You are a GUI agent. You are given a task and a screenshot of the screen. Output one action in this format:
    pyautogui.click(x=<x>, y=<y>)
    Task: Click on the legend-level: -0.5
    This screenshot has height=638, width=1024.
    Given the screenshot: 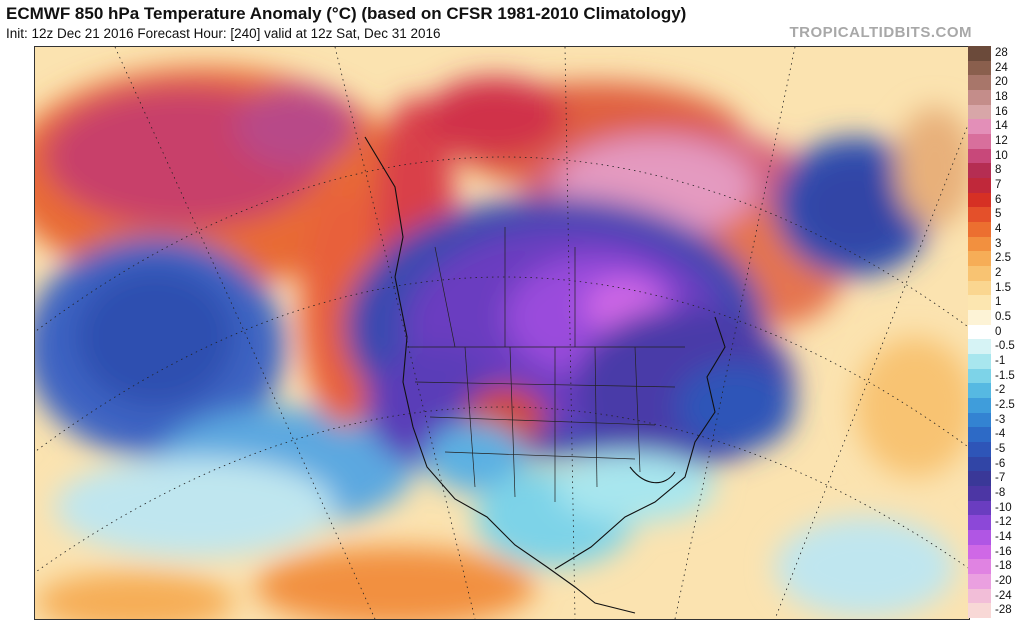 What is the action you would take?
    pyautogui.click(x=996, y=346)
    